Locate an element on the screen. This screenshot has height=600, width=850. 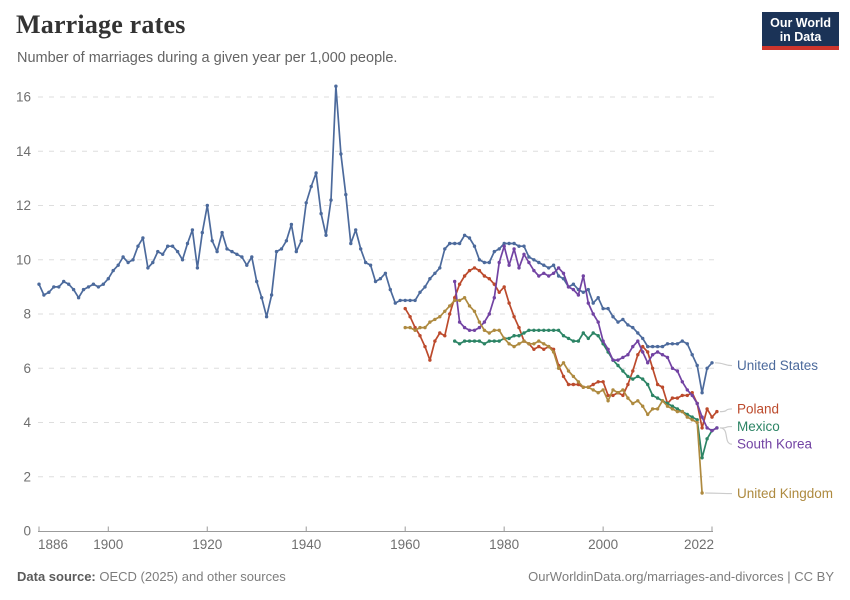
series-south-korea: South Korea is located at coordinates (633, 348).